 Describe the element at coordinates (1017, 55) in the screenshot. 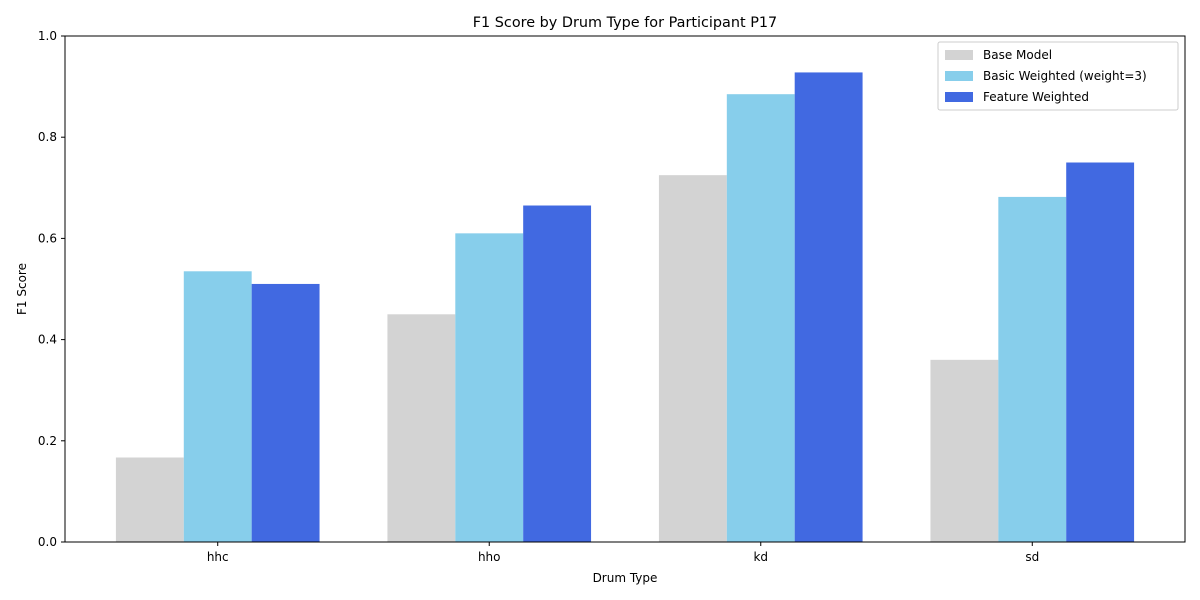

I see `legend-entry-label: Base Model` at that location.